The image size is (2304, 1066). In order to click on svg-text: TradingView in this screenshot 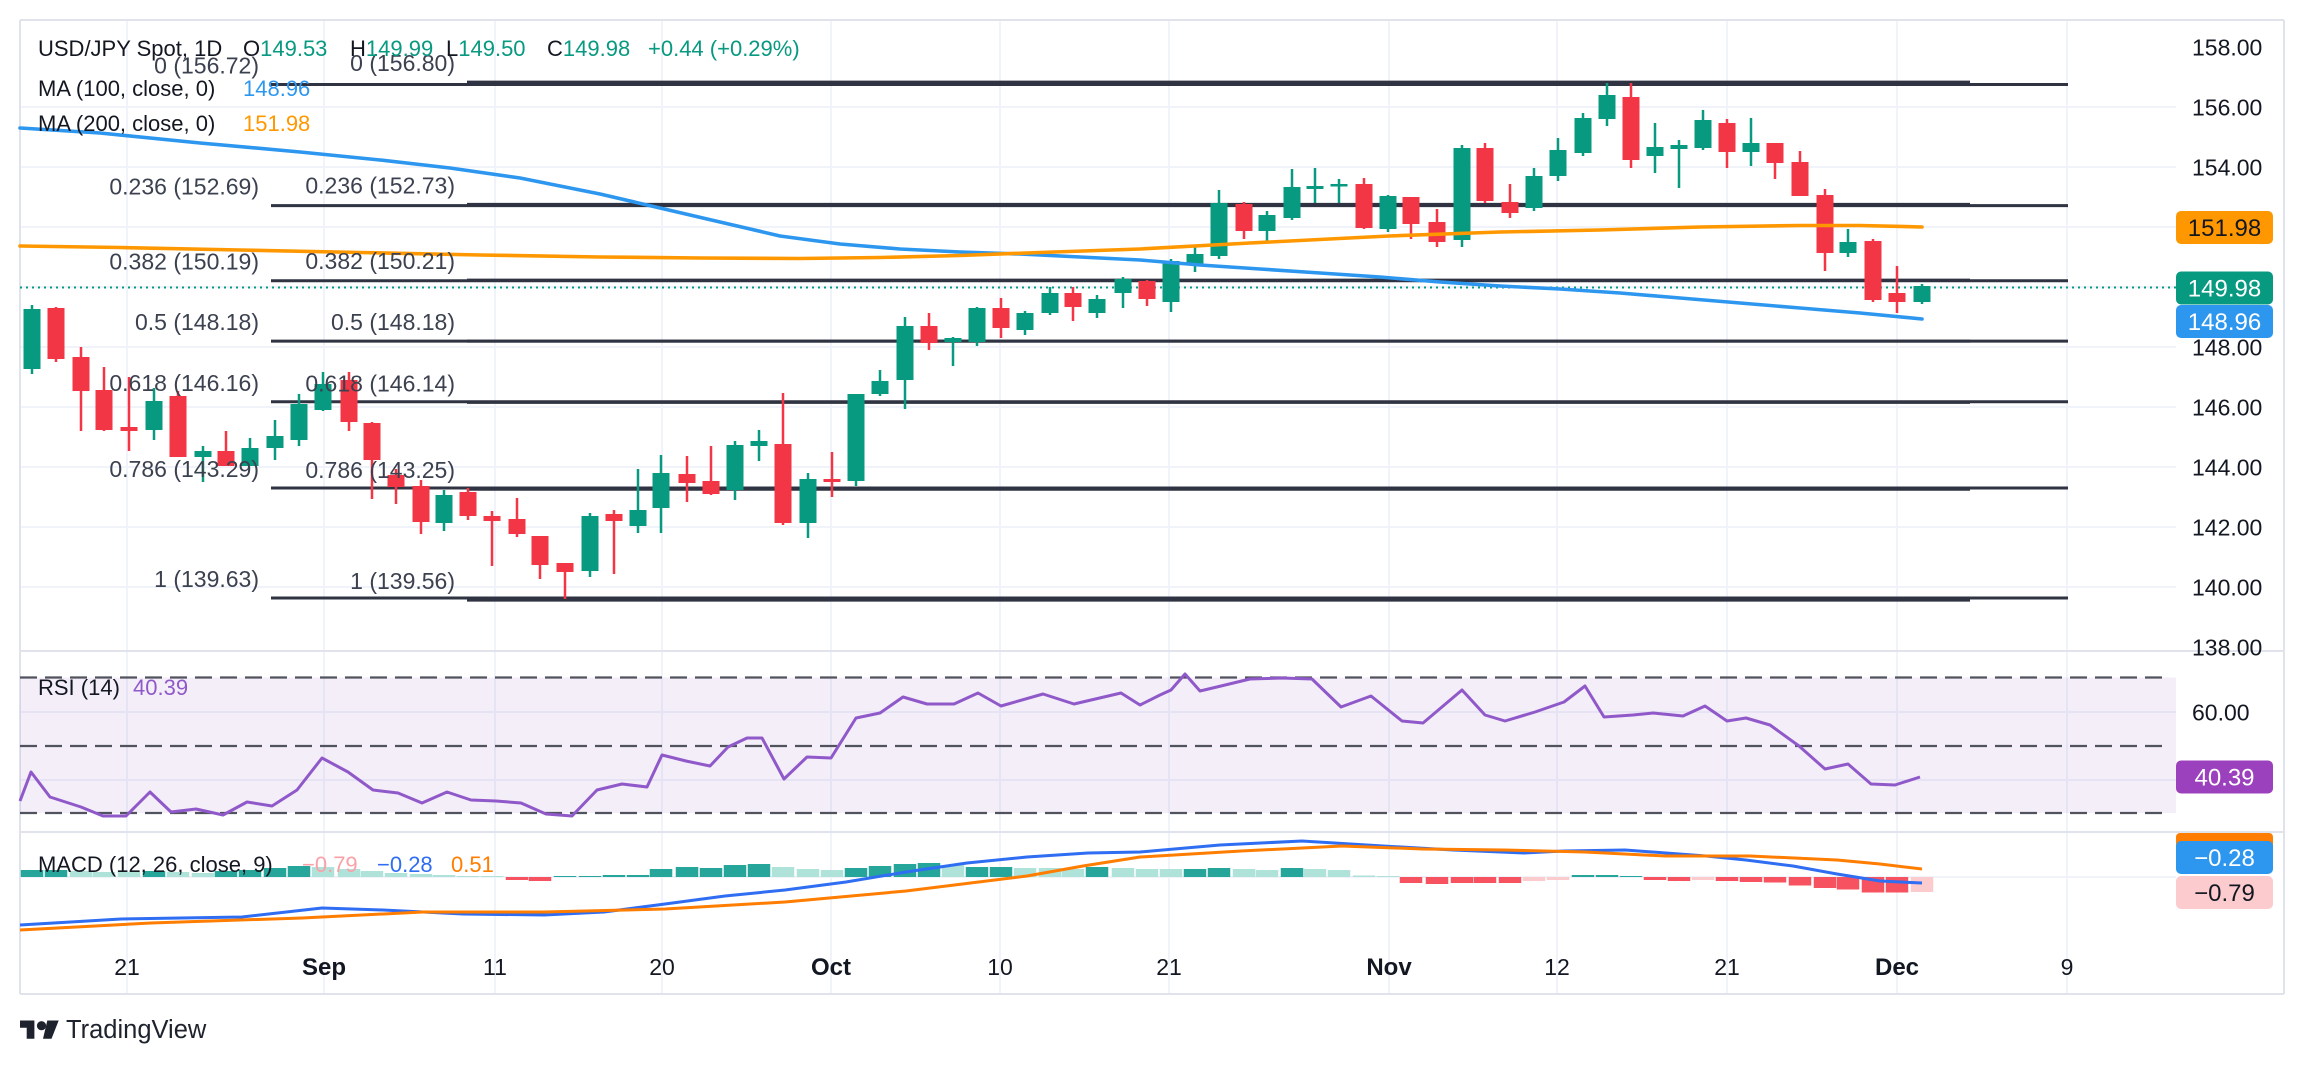, I will do `click(136, 1030)`.